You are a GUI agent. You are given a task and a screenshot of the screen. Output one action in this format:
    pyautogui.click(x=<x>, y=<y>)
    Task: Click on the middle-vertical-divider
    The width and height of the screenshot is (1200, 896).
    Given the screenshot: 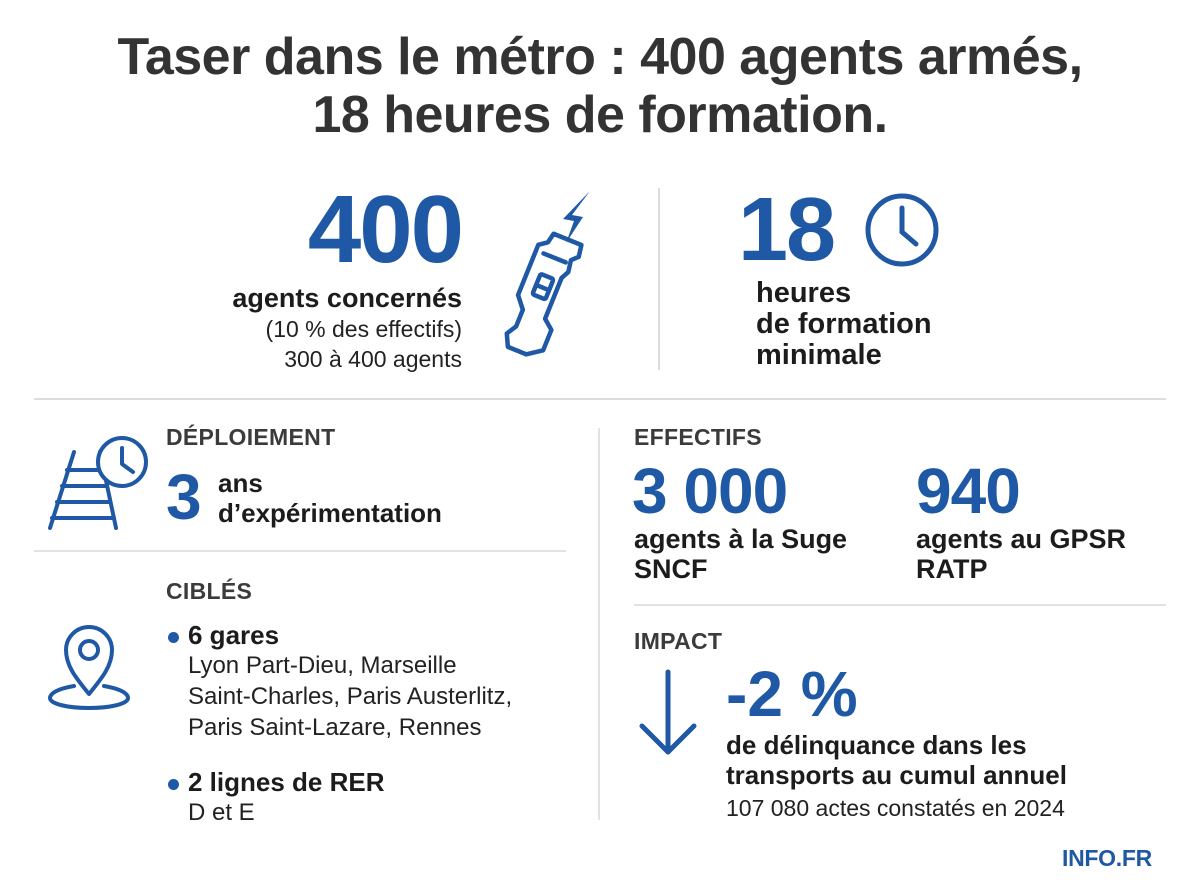 What is the action you would take?
    pyautogui.click(x=599, y=624)
    